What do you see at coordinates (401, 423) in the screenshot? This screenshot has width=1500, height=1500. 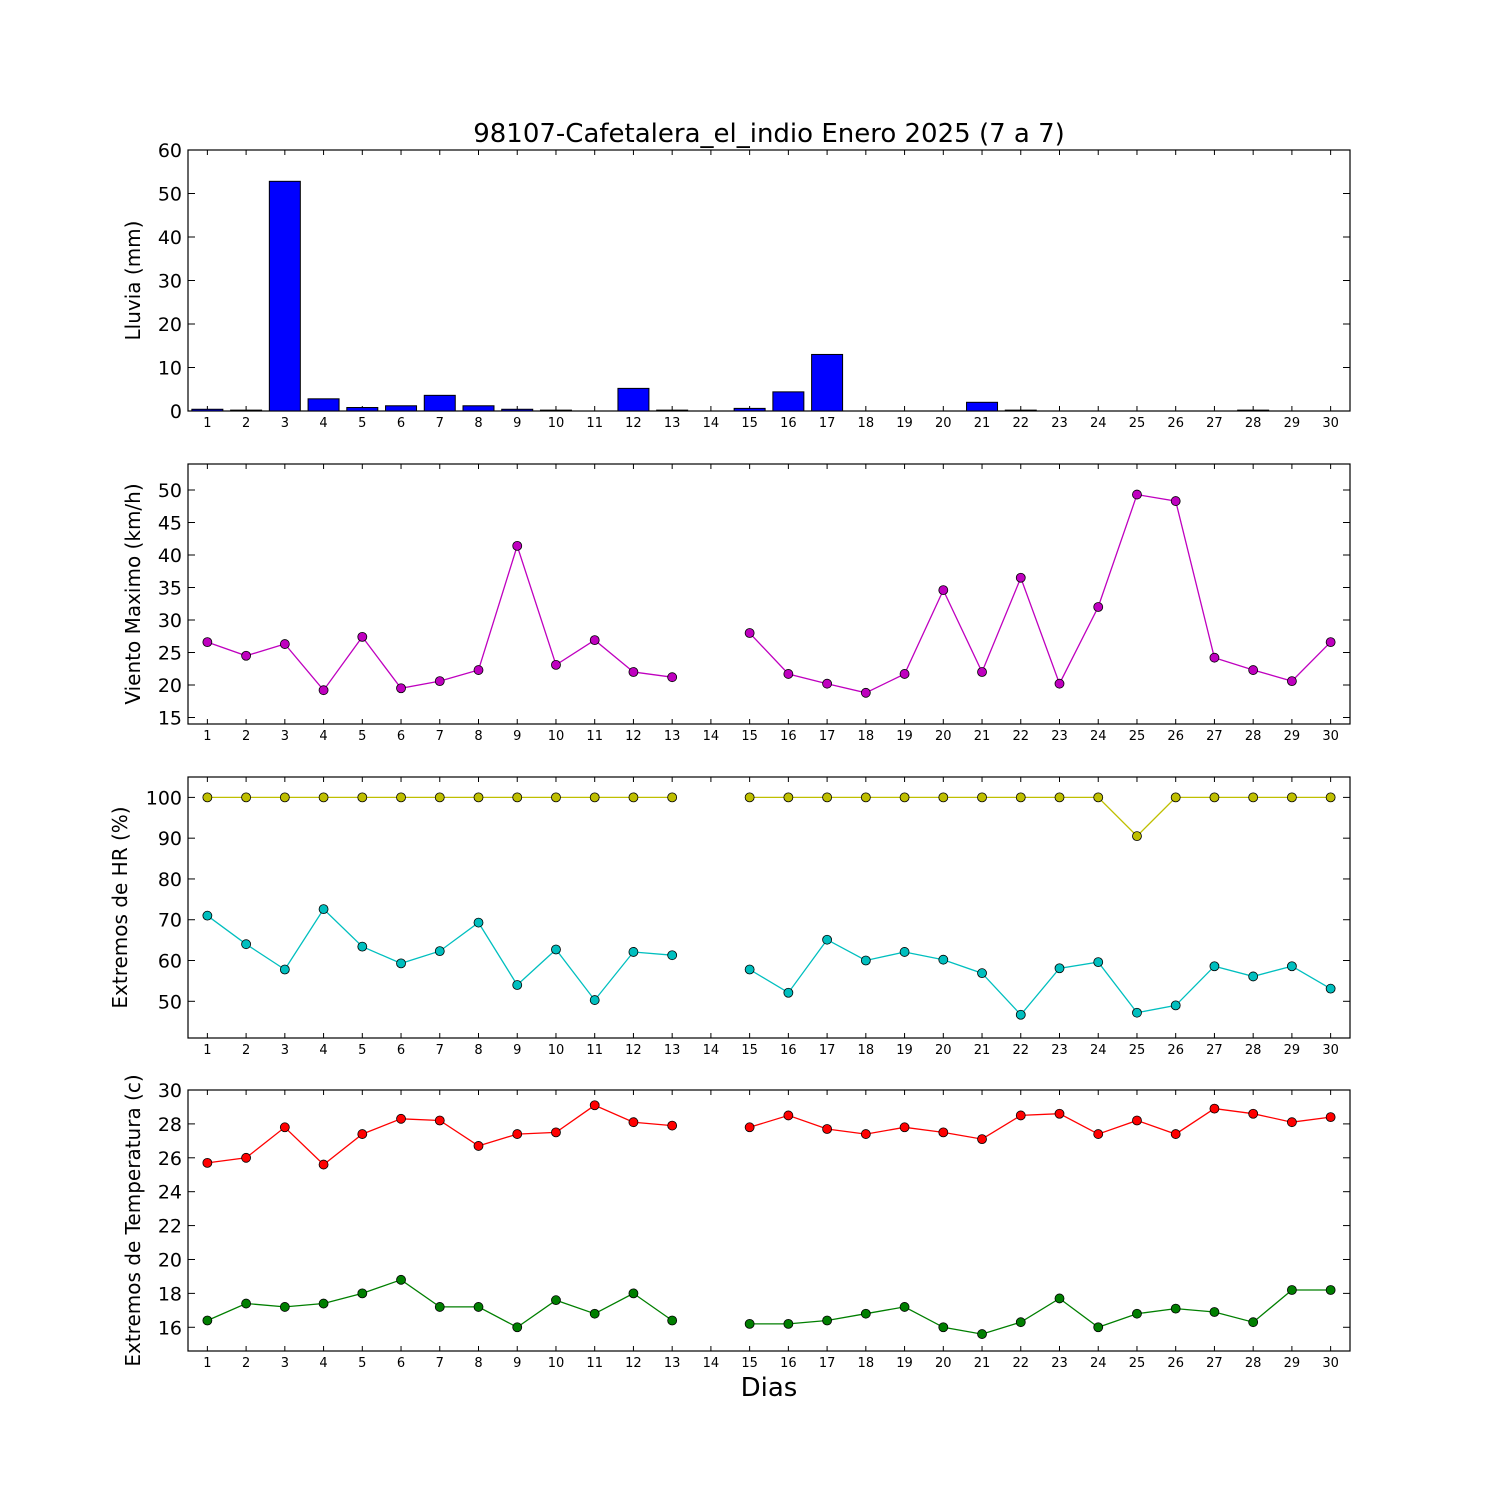 I see `x-tick-label: 6` at bounding box center [401, 423].